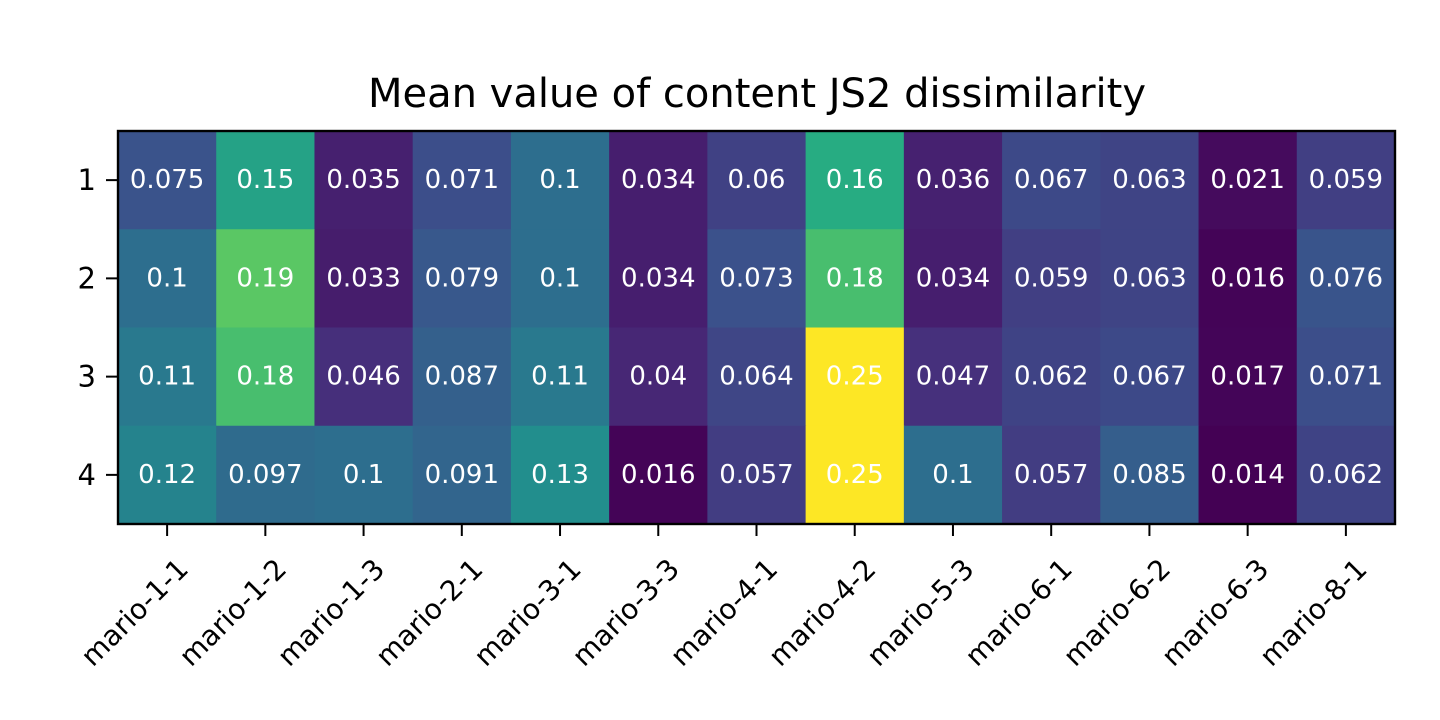  What do you see at coordinates (87, 278) in the screenshot?
I see `y-tick-label: 2` at bounding box center [87, 278].